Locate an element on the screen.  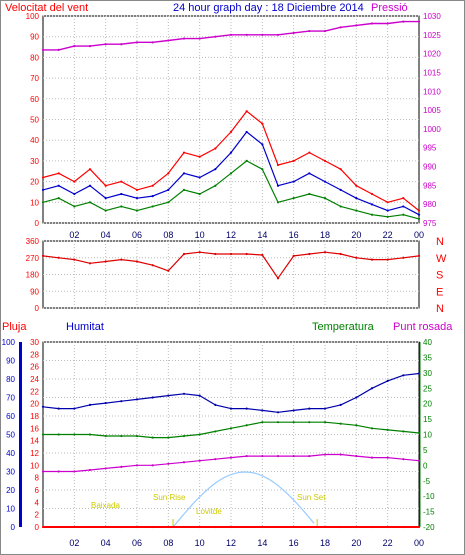
rain-y-tick-label: 0 is located at coordinates (37, 527).